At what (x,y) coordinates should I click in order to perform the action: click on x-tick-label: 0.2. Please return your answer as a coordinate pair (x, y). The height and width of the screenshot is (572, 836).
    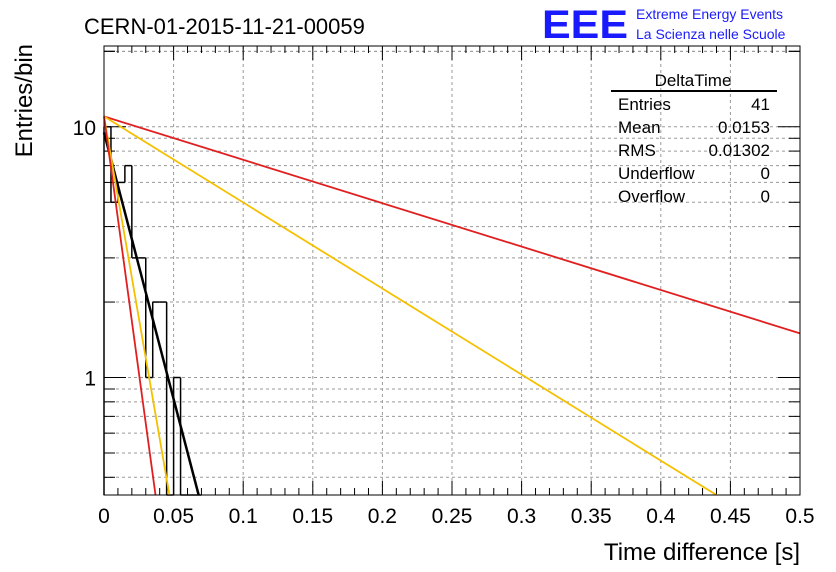
    Looking at the image, I should click on (382, 516).